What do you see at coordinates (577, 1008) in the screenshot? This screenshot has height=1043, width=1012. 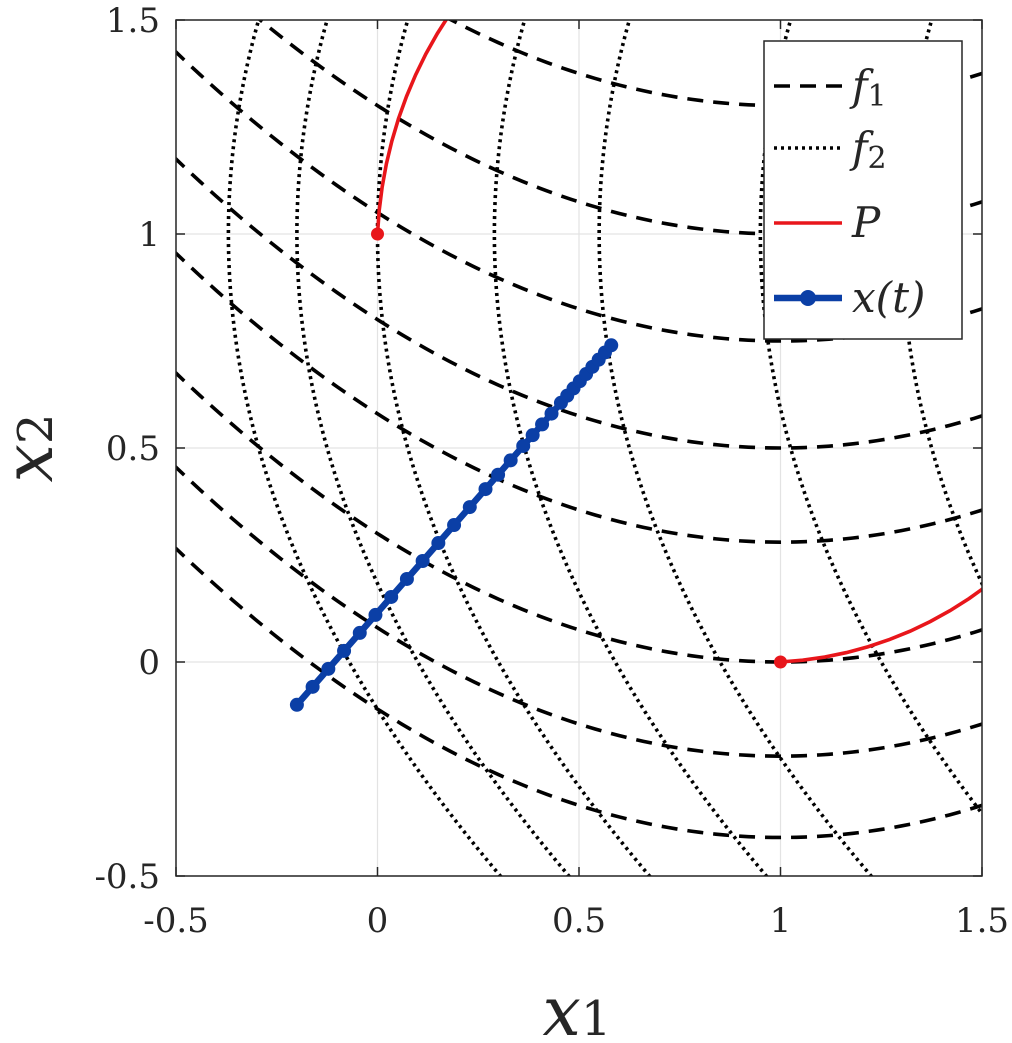 I see `x-axis-label: x1` at bounding box center [577, 1008].